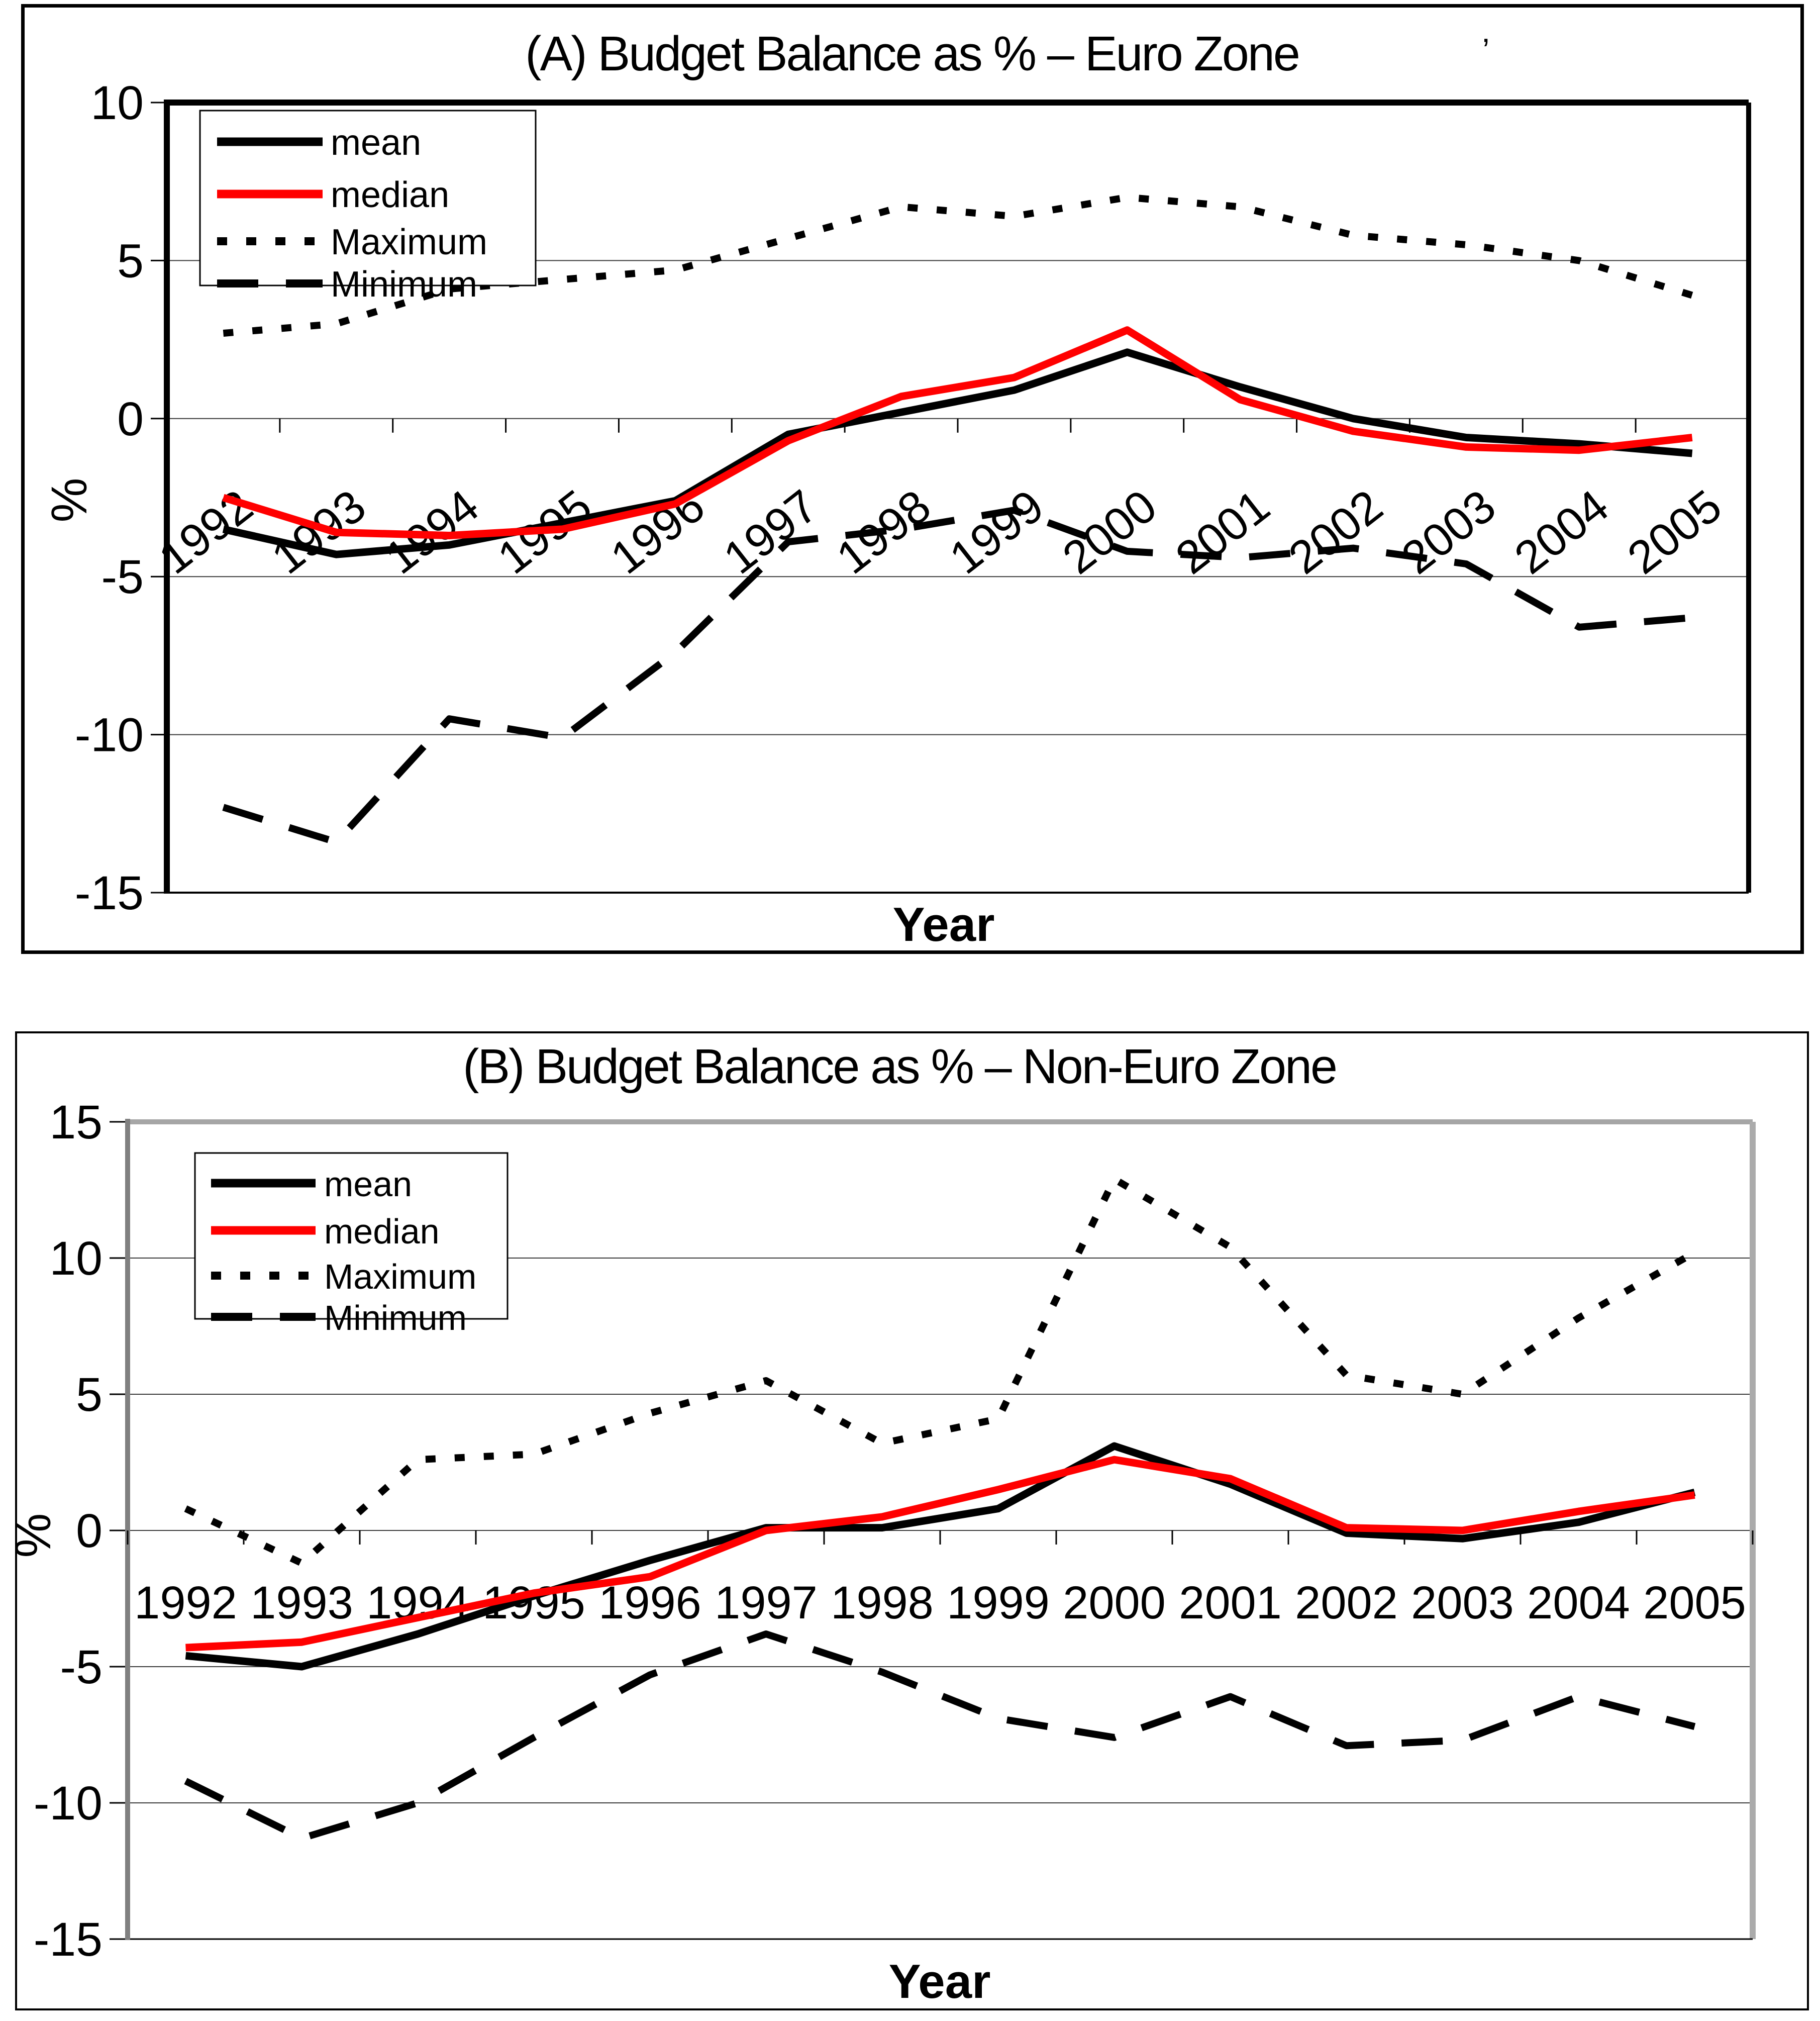 This screenshot has height=2021, width=1820. What do you see at coordinates (301, 1602) in the screenshot?
I see `x-tick-label: 1993` at bounding box center [301, 1602].